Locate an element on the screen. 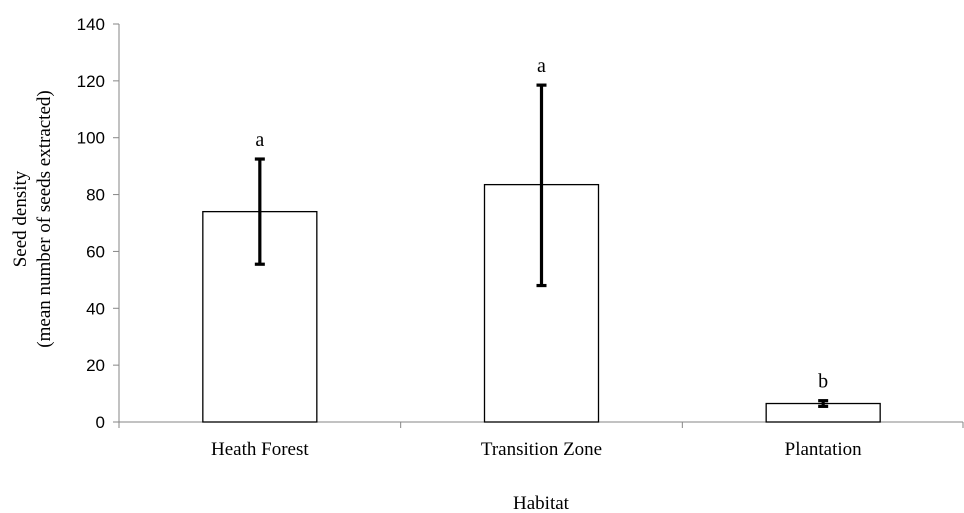 This screenshot has width=964, height=513. y-tick-label: 0 is located at coordinates (100, 422).